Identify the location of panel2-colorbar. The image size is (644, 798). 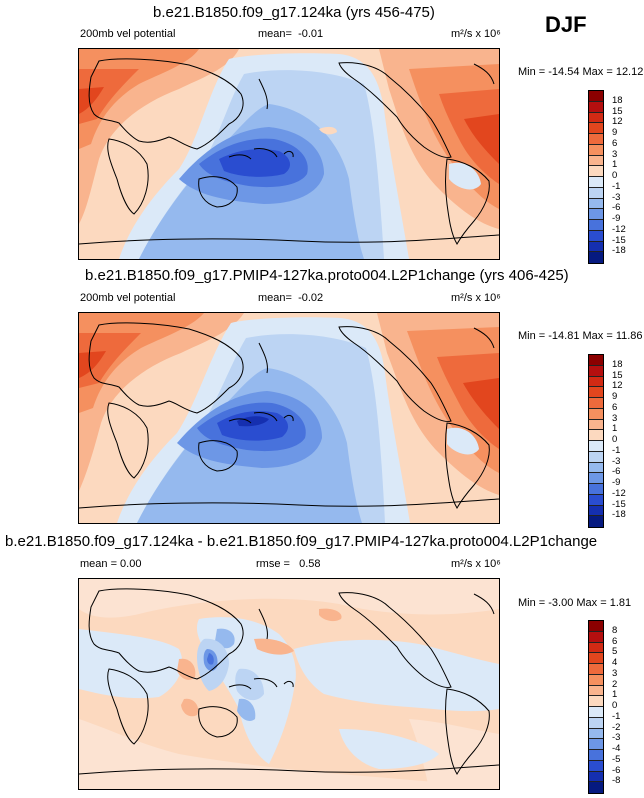
(596, 441).